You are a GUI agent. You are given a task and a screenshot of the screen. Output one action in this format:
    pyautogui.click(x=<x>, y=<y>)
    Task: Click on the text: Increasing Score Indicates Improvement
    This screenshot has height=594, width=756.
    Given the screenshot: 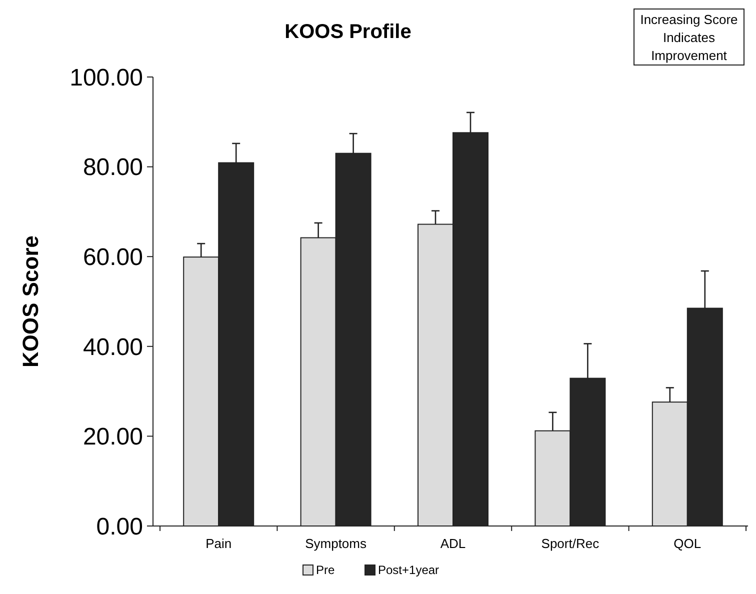 What is the action you would take?
    pyautogui.click(x=689, y=37)
    